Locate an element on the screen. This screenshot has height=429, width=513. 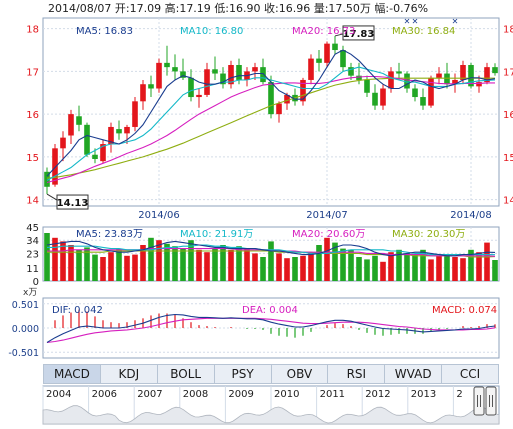
price-y-tick-right: 14 is located at coordinates (508, 201).